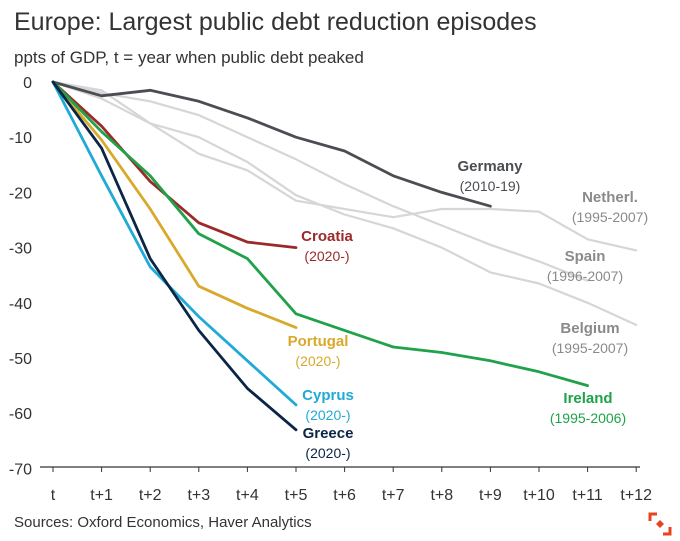 Image resolution: width=680 pixels, height=541 pixels. What do you see at coordinates (20, 276) in the screenshot?
I see `y-tick-labels: 0 -10 -20 -30 -40 -50 -60 -70` at bounding box center [20, 276].